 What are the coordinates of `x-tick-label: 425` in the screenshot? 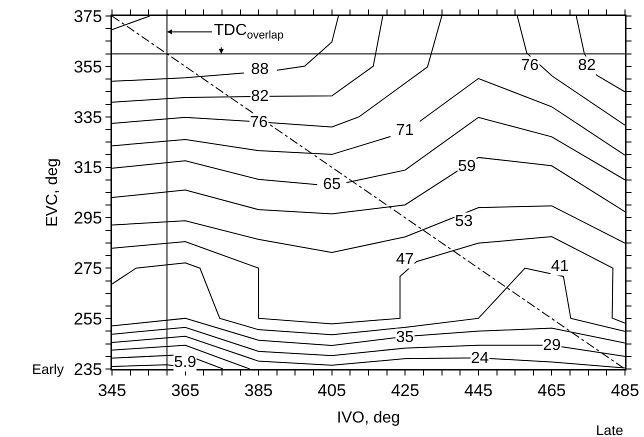 It's located at (405, 390).